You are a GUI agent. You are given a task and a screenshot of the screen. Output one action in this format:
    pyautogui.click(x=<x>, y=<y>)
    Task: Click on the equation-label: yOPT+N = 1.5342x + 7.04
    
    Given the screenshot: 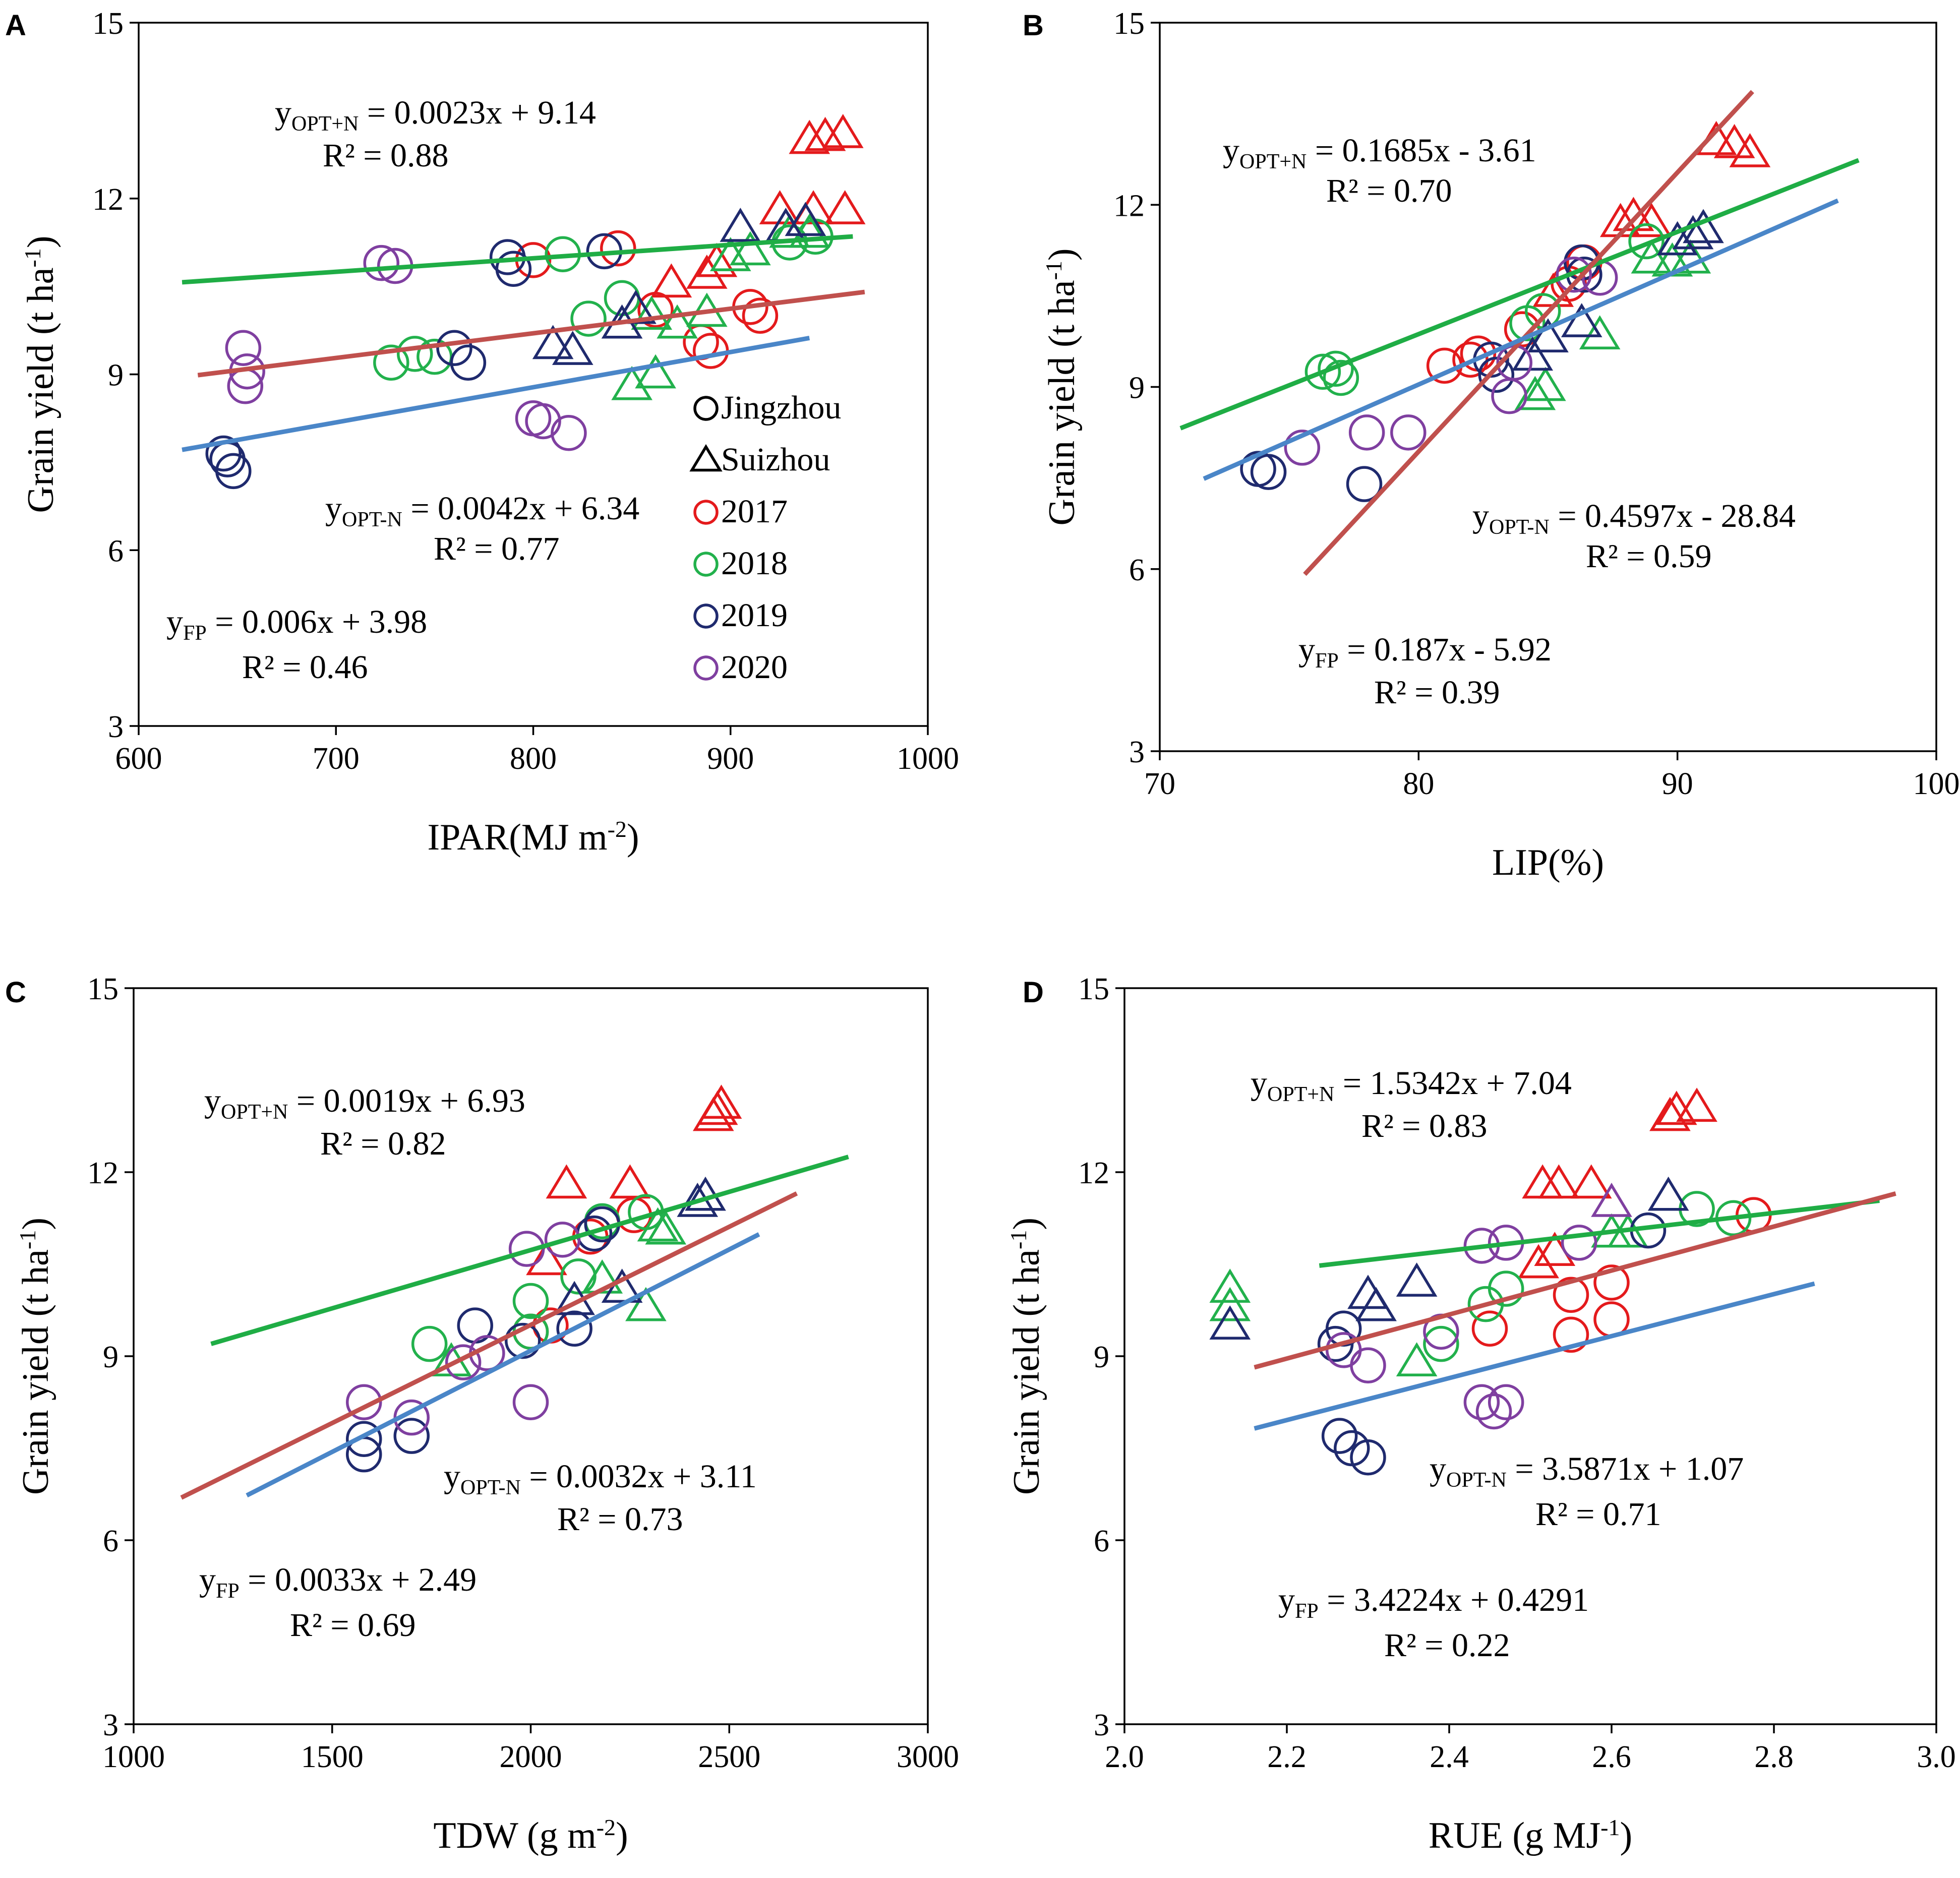 What is the action you would take?
    pyautogui.click(x=1412, y=1085)
    